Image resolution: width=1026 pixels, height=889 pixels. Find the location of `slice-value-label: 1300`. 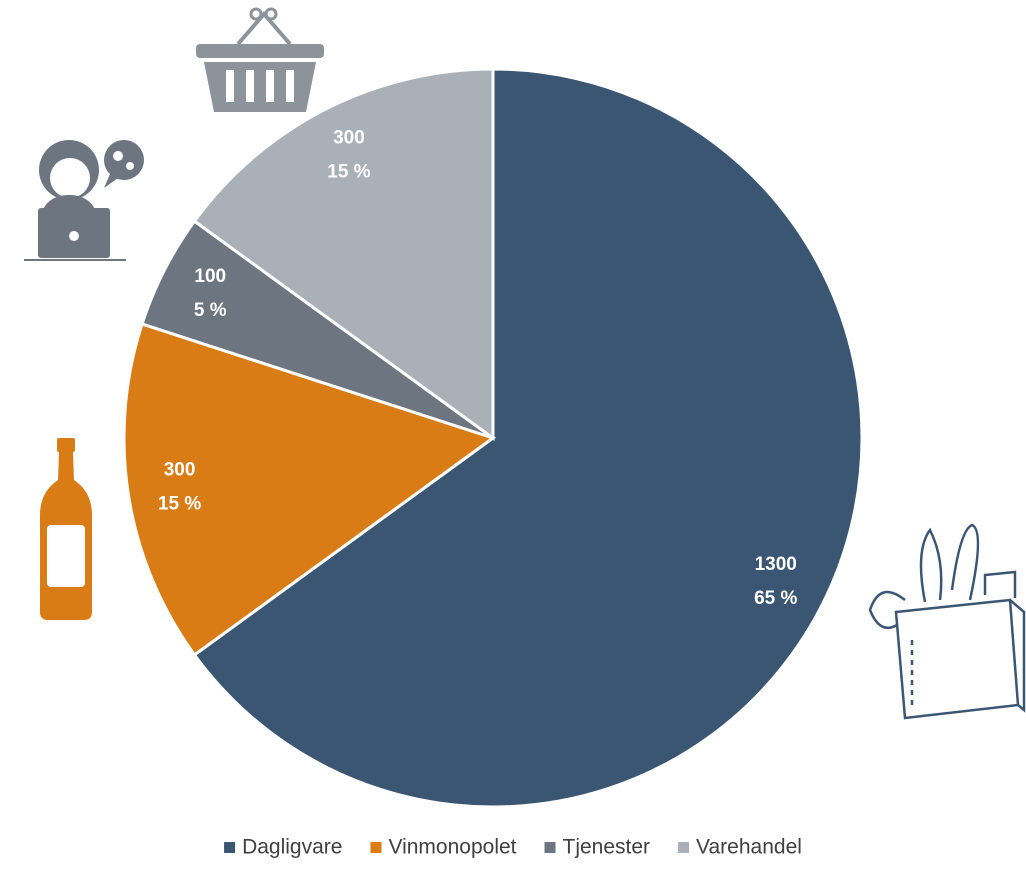

slice-value-label: 1300 is located at coordinates (776, 564).